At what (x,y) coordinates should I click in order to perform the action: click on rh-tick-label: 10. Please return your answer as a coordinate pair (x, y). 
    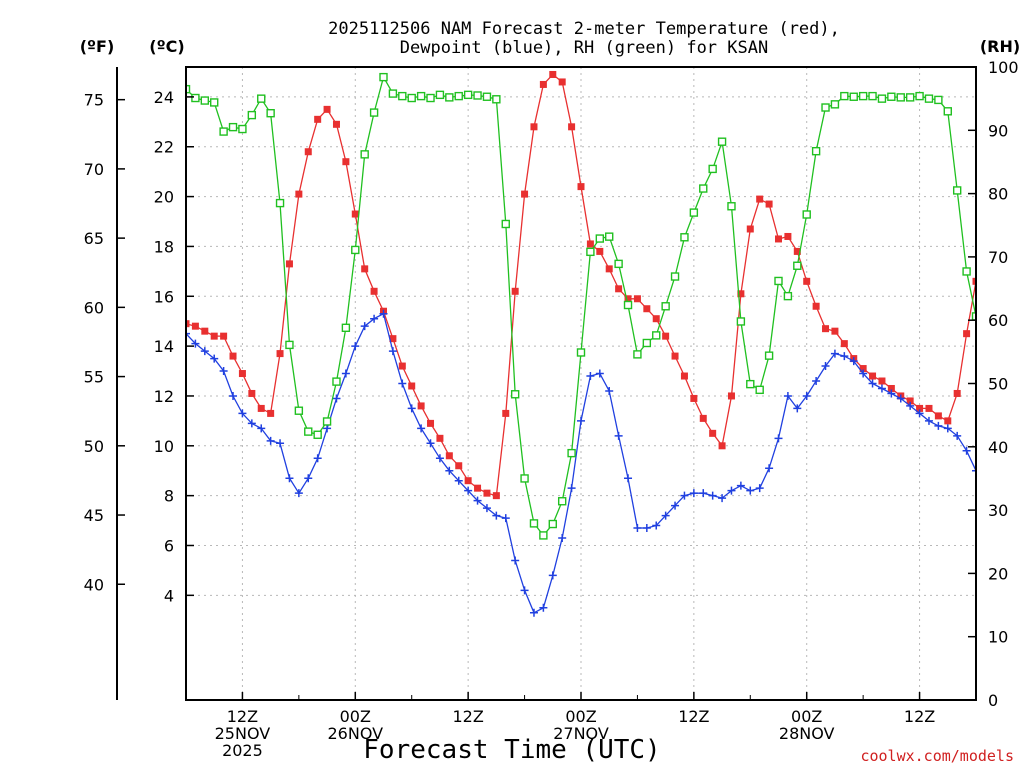
    Looking at the image, I should click on (998, 637).